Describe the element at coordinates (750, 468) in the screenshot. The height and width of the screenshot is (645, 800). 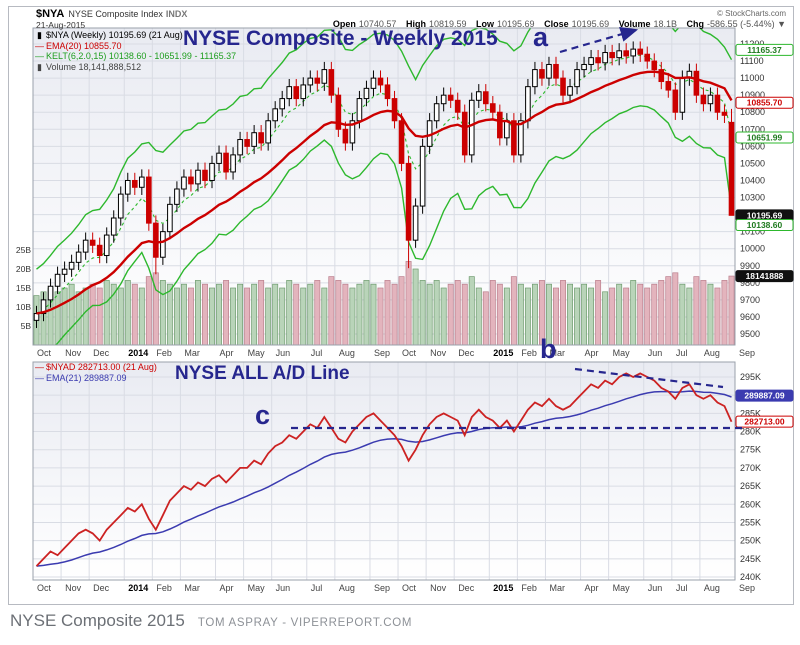
I see `svg-text: 270K` at that location.